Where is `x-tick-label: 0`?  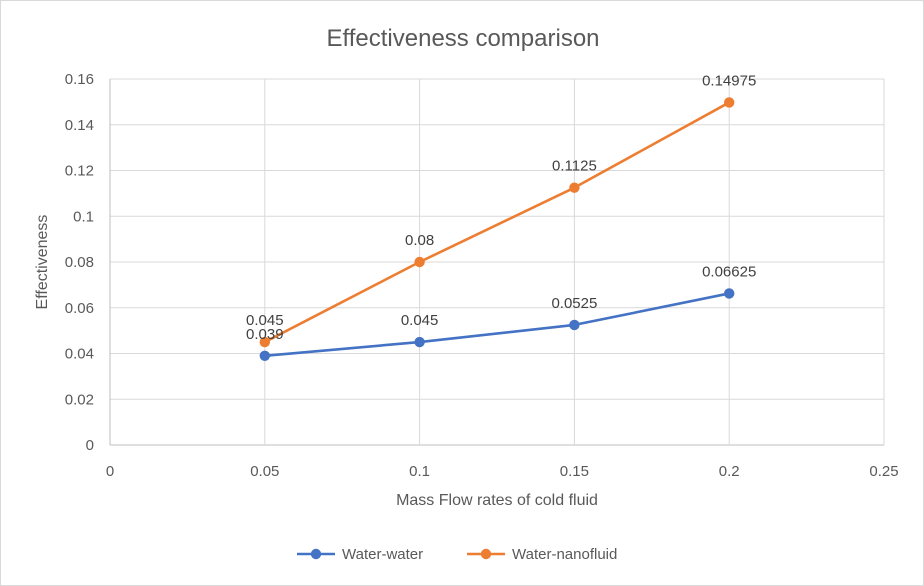 x-tick-label: 0 is located at coordinates (110, 471).